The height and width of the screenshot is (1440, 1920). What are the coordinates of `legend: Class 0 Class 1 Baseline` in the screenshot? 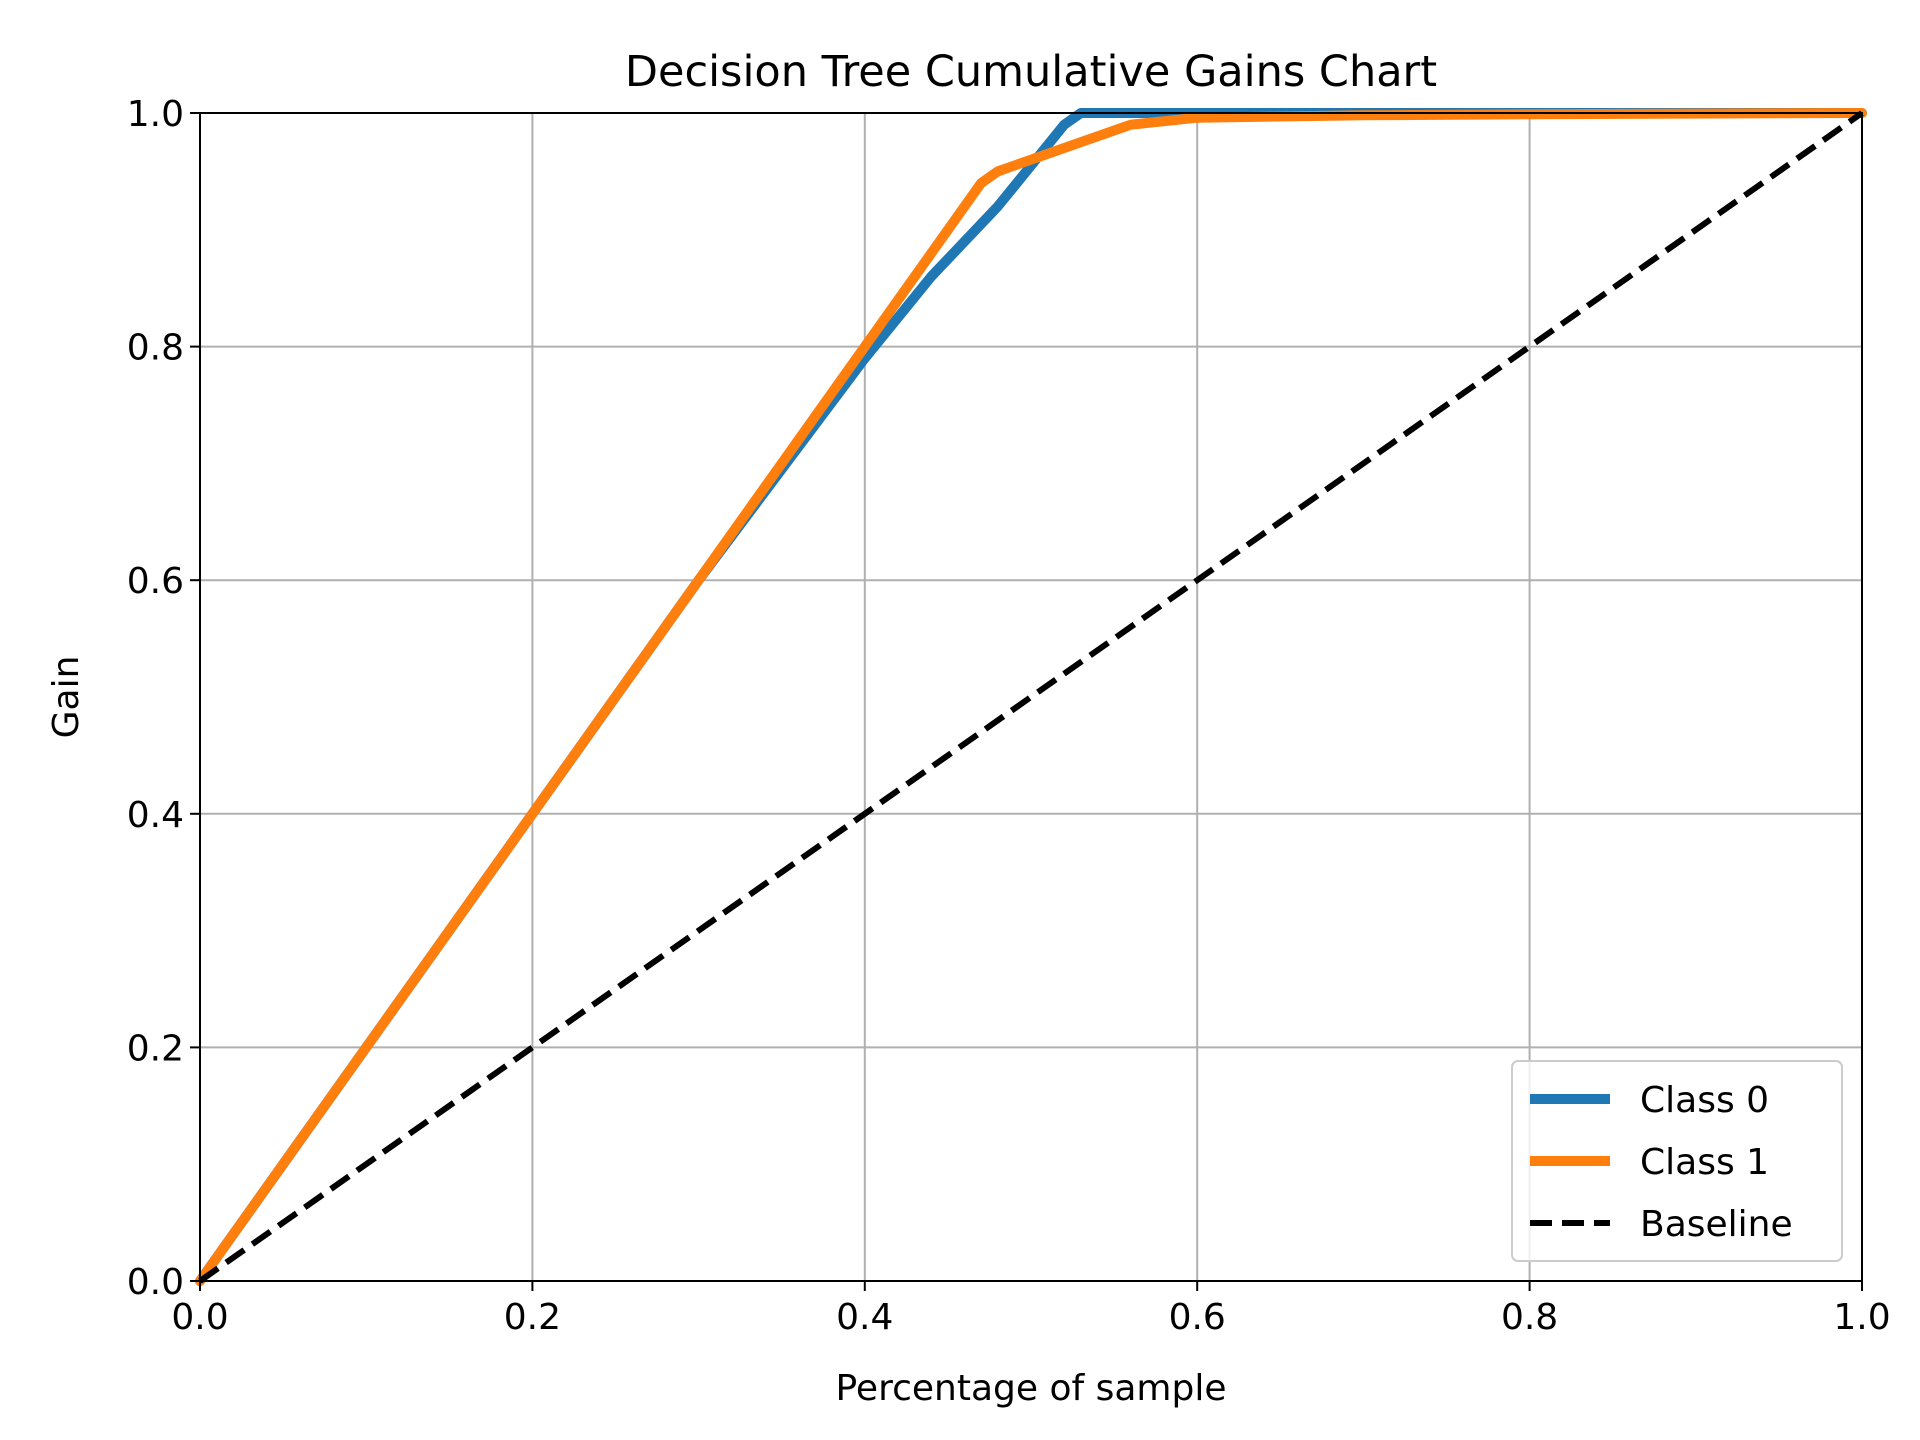 It's located at (1677, 1161).